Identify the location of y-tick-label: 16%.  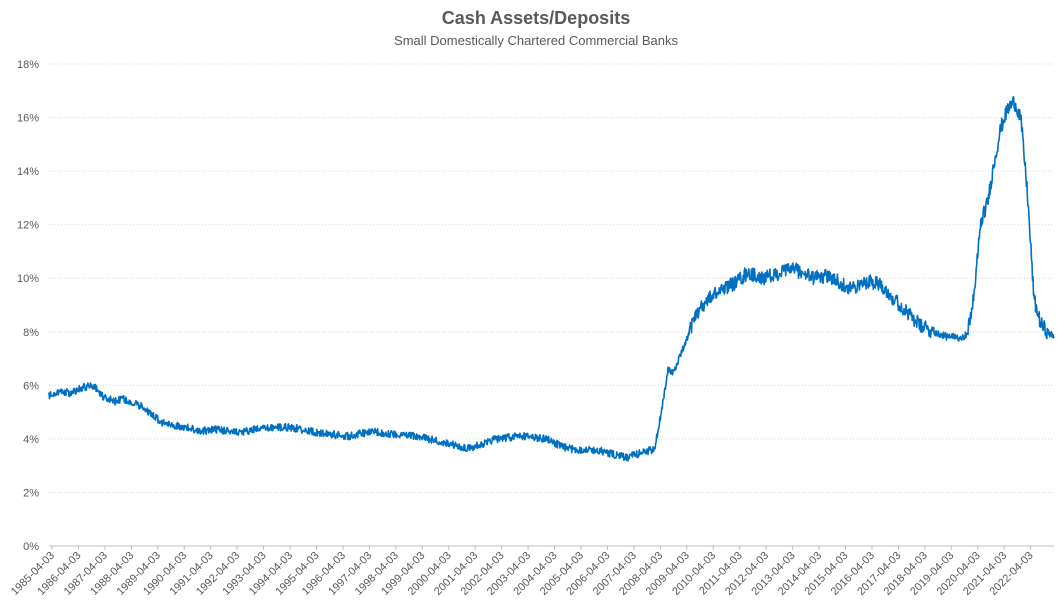
(28, 119).